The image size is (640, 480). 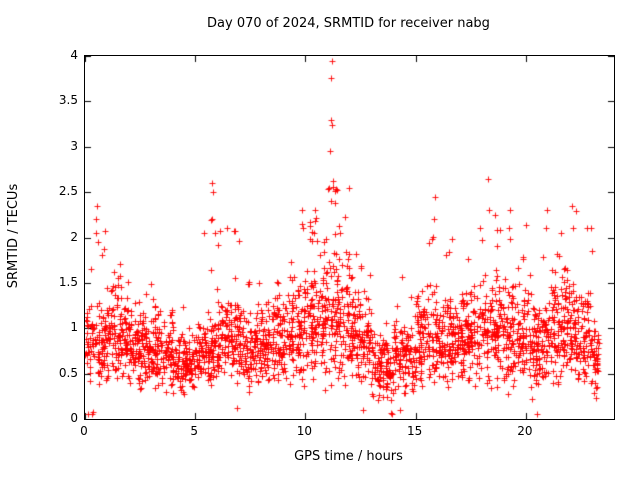 I want to click on y-tick-label: 4, so click(x=74, y=55).